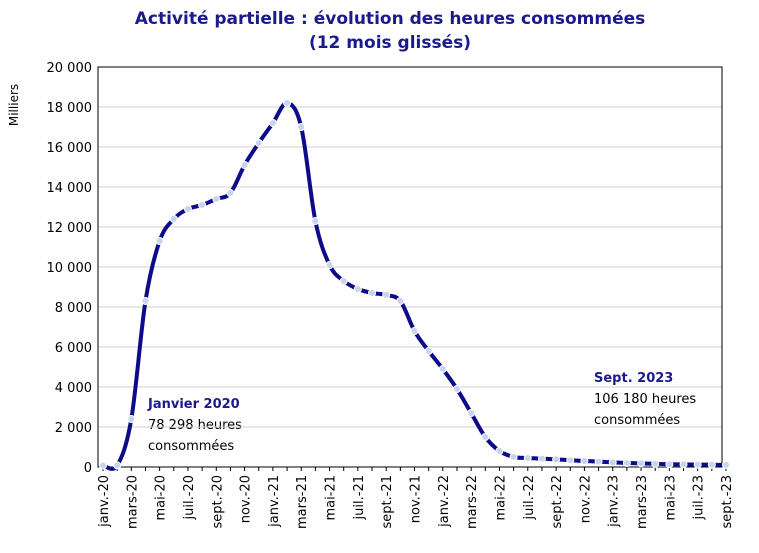  Describe the element at coordinates (193, 404) in the screenshot. I see `annotation-title: Janvier 2020` at that location.